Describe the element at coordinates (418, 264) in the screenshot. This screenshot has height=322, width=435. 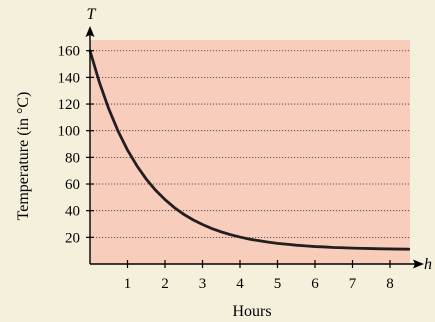
I see `x-axis-arrow` at that location.